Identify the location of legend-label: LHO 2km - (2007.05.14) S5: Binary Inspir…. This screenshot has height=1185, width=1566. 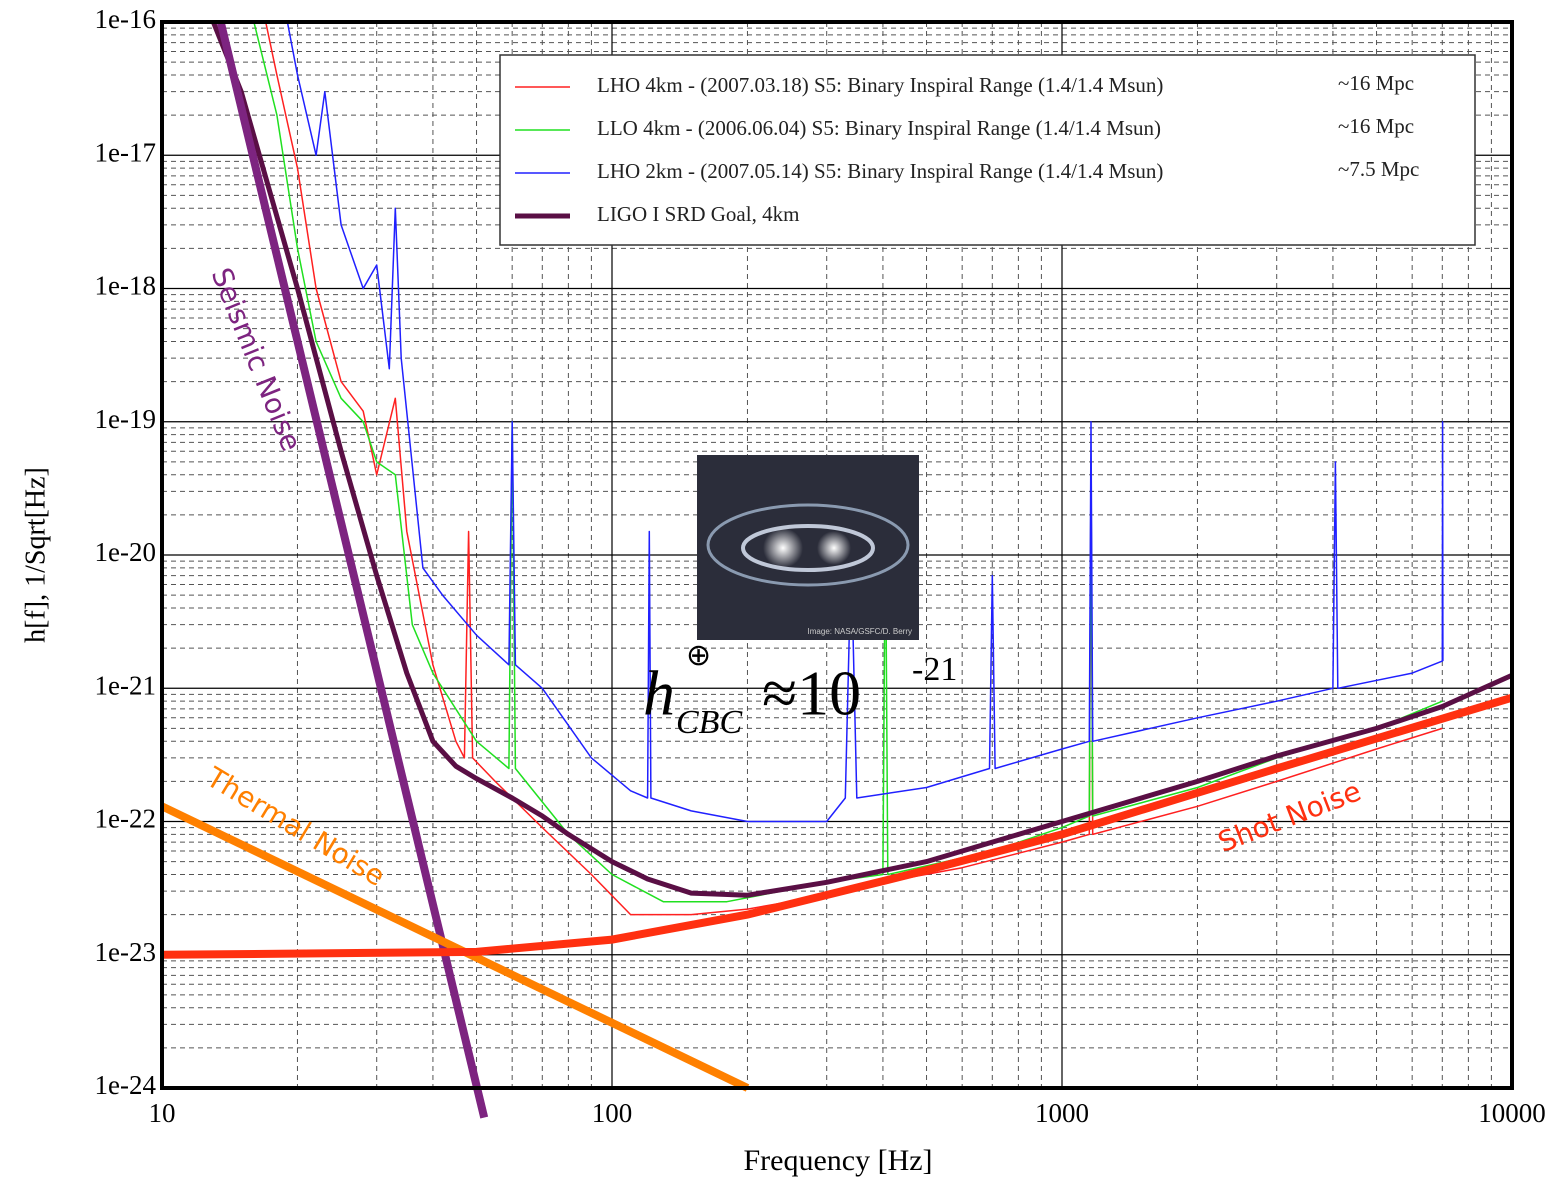
(880, 171).